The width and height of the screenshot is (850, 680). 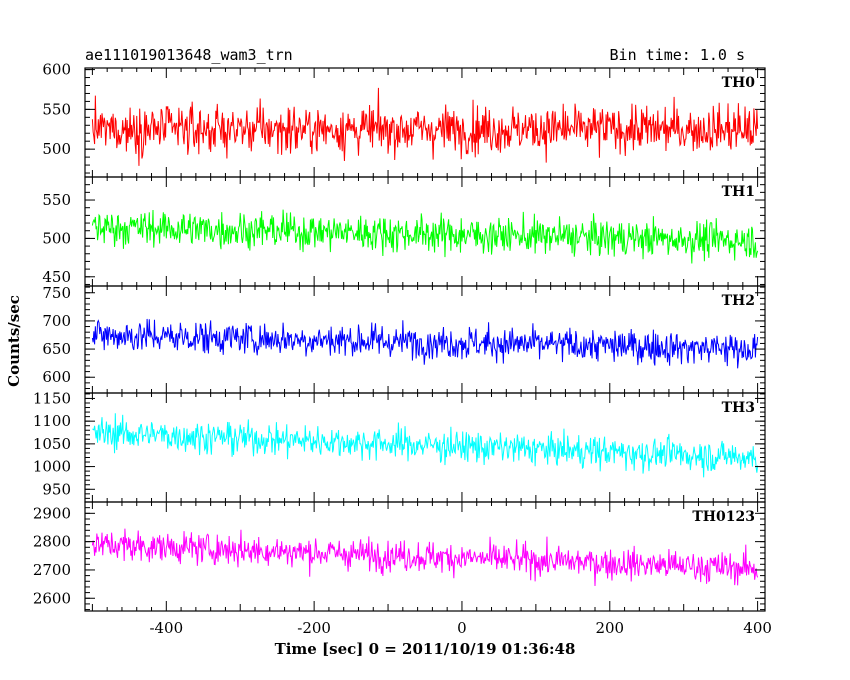 What do you see at coordinates (52, 444) in the screenshot?
I see `y-tick-label: 1050` at bounding box center [52, 444].